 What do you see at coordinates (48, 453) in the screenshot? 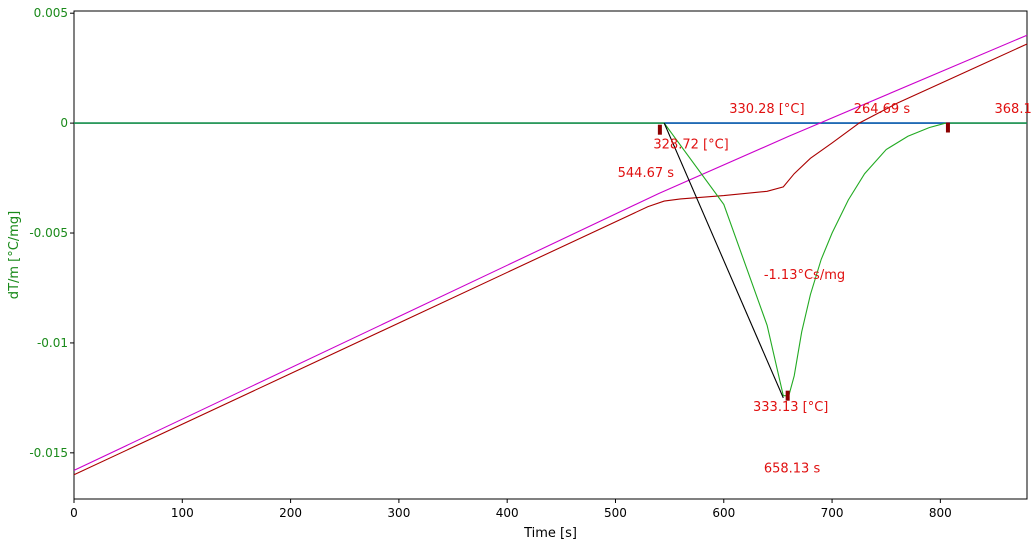
I see `y-tick-label-4: -0.015` at bounding box center [48, 453].